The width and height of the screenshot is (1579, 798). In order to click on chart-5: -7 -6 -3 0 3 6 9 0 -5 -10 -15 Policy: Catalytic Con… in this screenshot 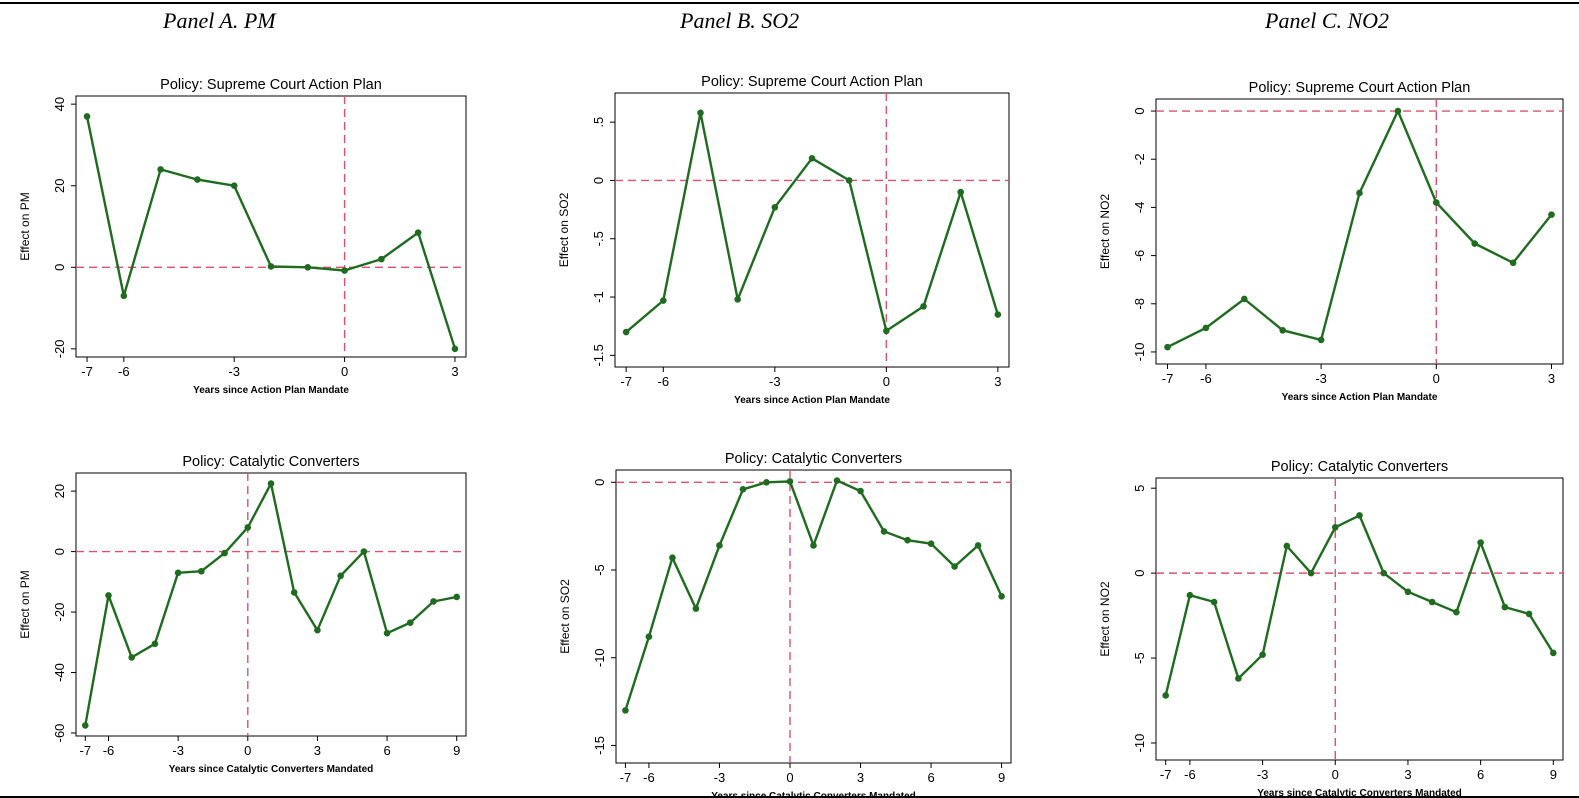, I will do `click(785, 624)`.